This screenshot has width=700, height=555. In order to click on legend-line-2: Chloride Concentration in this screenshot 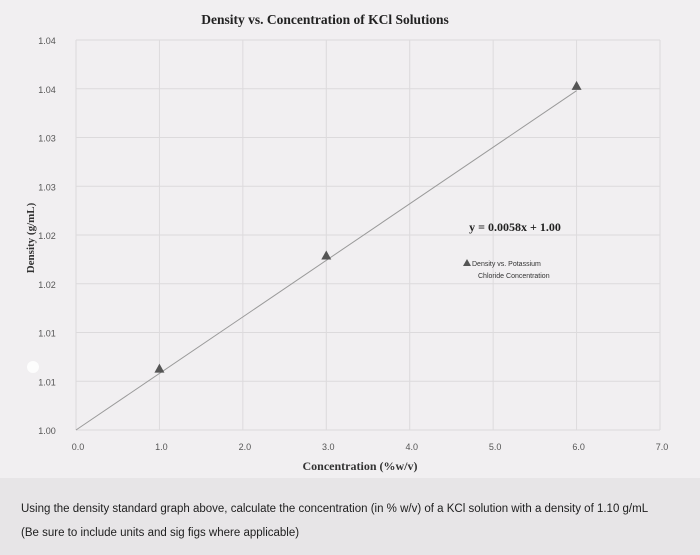, I will do `click(514, 276)`.